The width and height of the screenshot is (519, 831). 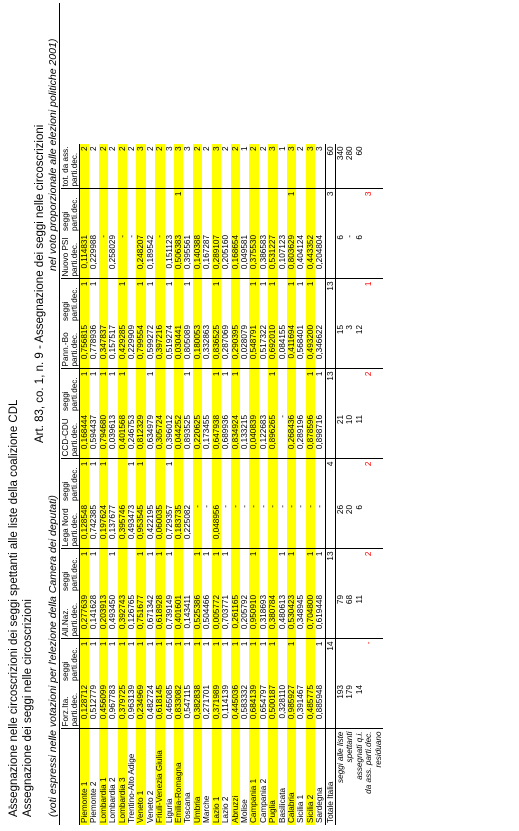 What do you see at coordinates (369, 762) in the screenshot?
I see `footer-label: da ass. parti.dec.` at bounding box center [369, 762].